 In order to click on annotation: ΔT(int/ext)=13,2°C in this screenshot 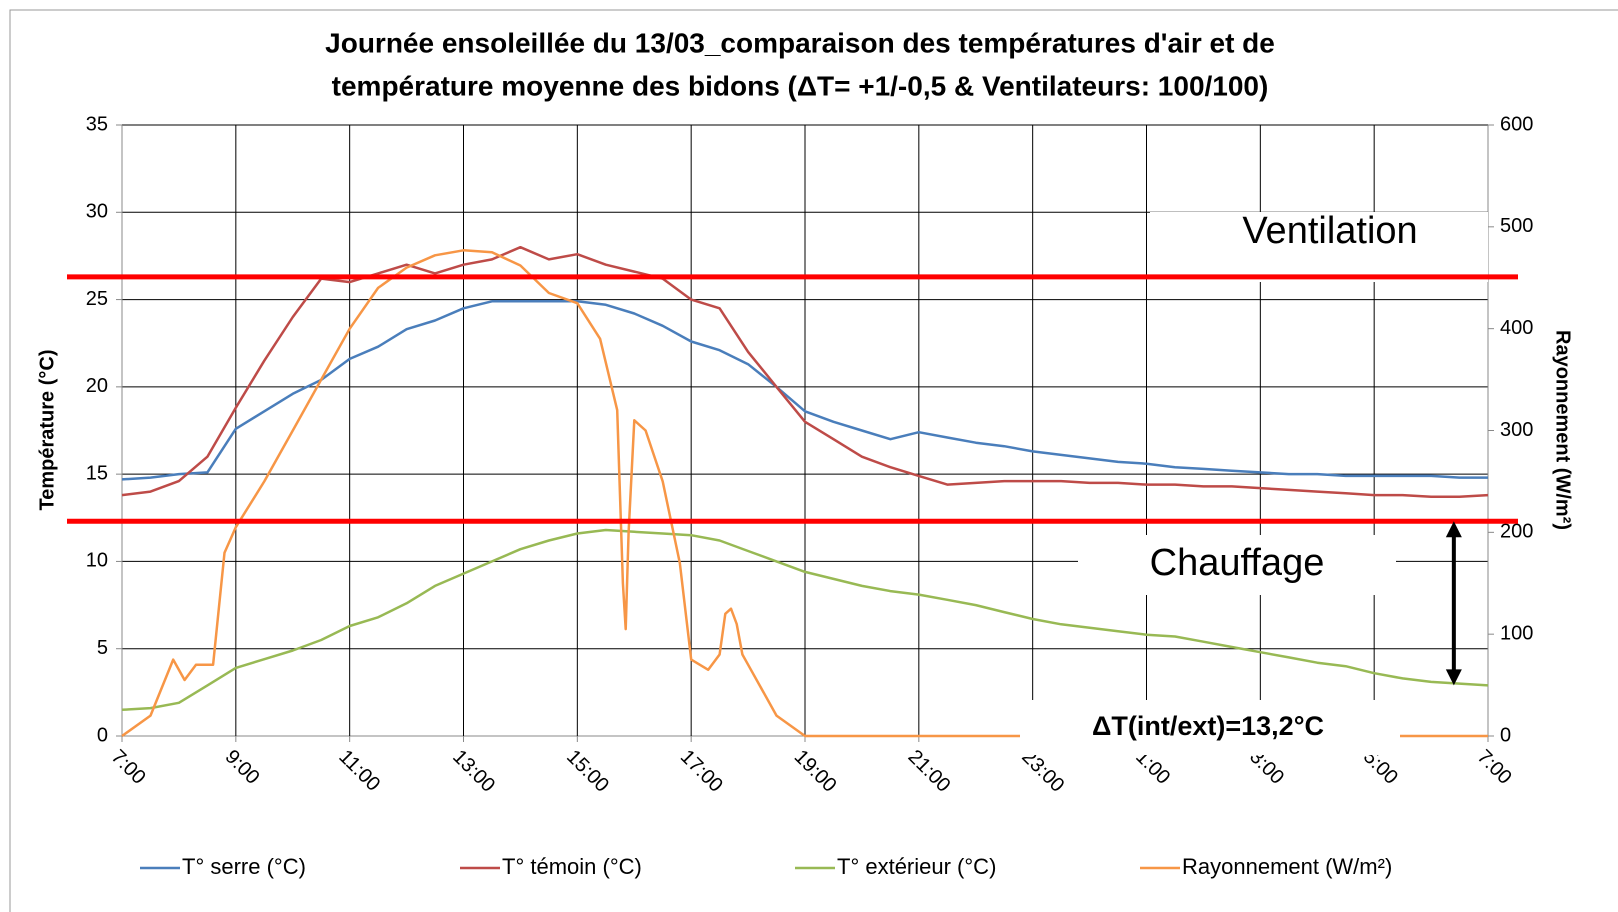, I will do `click(1208, 726)`.